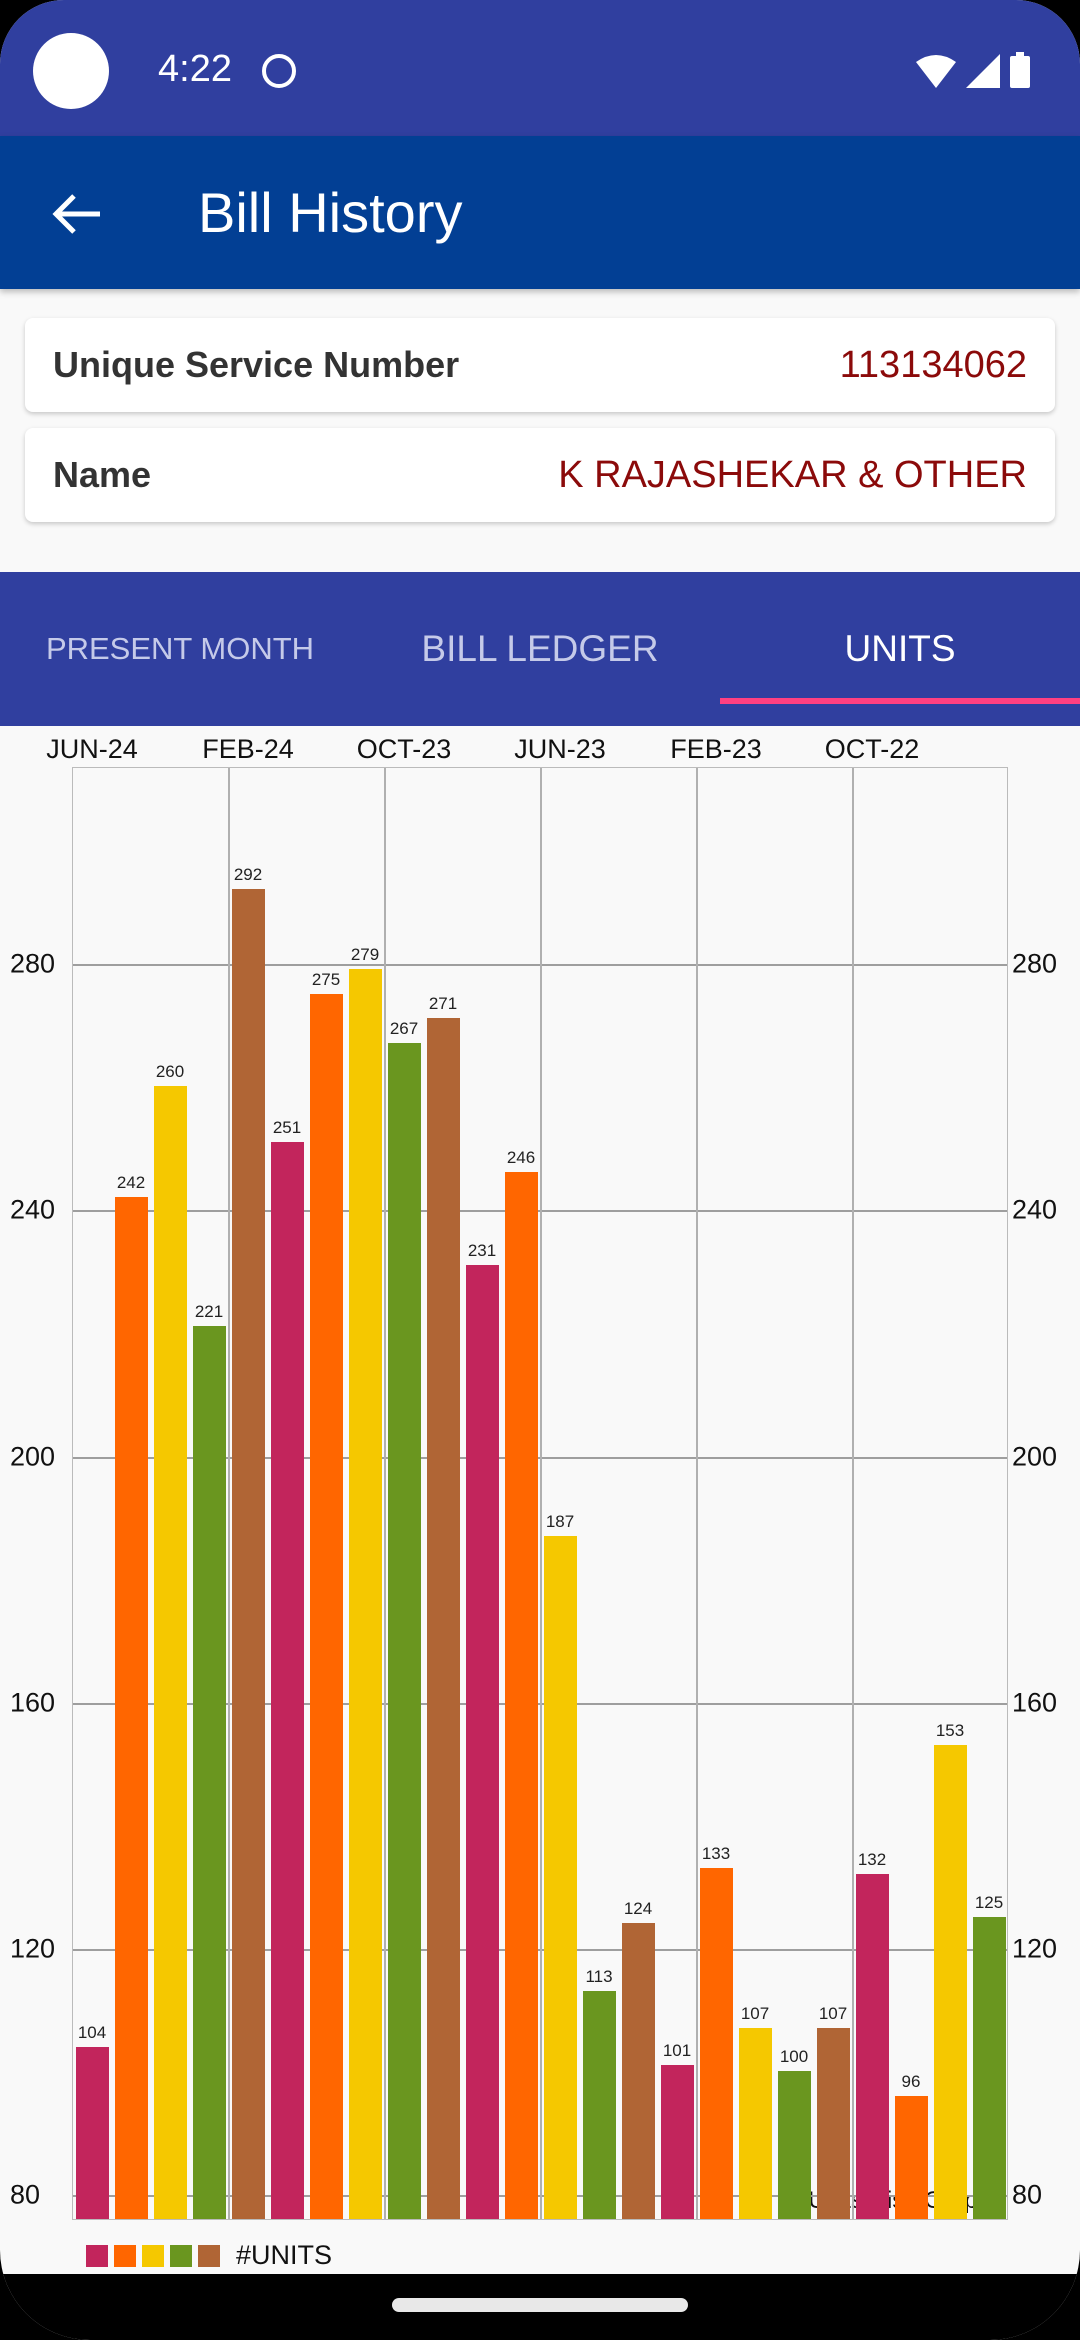  What do you see at coordinates (102, 474) in the screenshot?
I see `name-label: Name` at bounding box center [102, 474].